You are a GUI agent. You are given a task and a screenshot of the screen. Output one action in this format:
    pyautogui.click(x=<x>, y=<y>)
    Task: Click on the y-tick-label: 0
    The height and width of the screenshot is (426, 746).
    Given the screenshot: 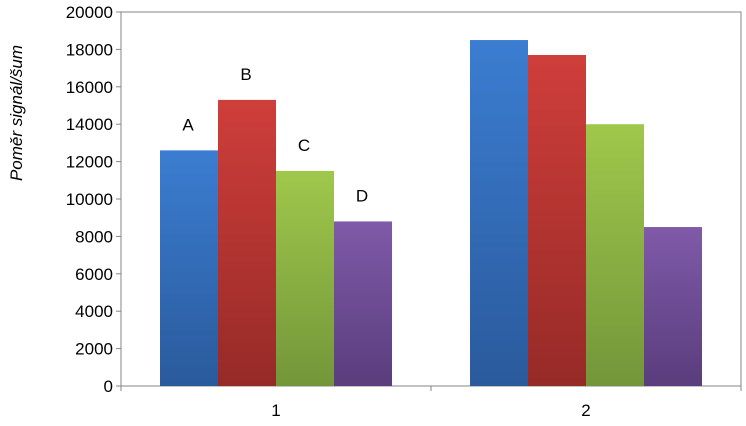 What is the action you would take?
    pyautogui.click(x=108, y=386)
    